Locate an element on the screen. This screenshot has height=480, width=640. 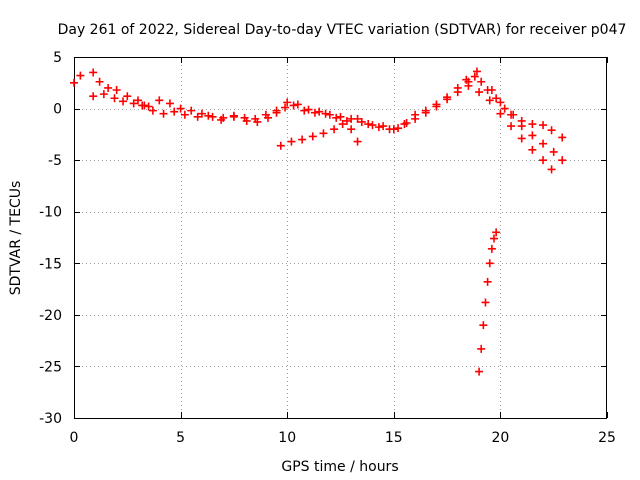
x-tick-label: 25 is located at coordinates (607, 438).